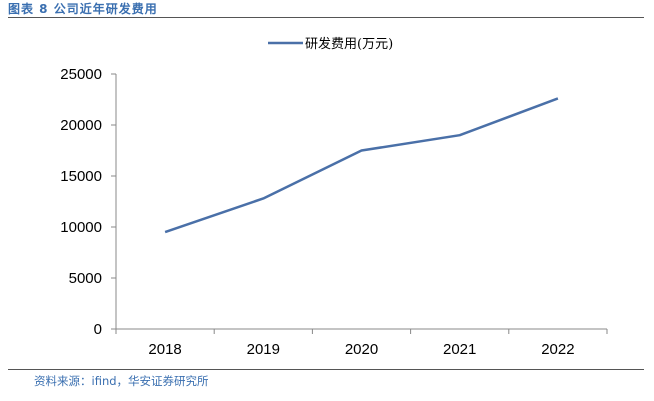 The height and width of the screenshot is (401, 654). Describe the element at coordinates (361, 349) in the screenshot. I see `x-tick-label: 2020` at that location.